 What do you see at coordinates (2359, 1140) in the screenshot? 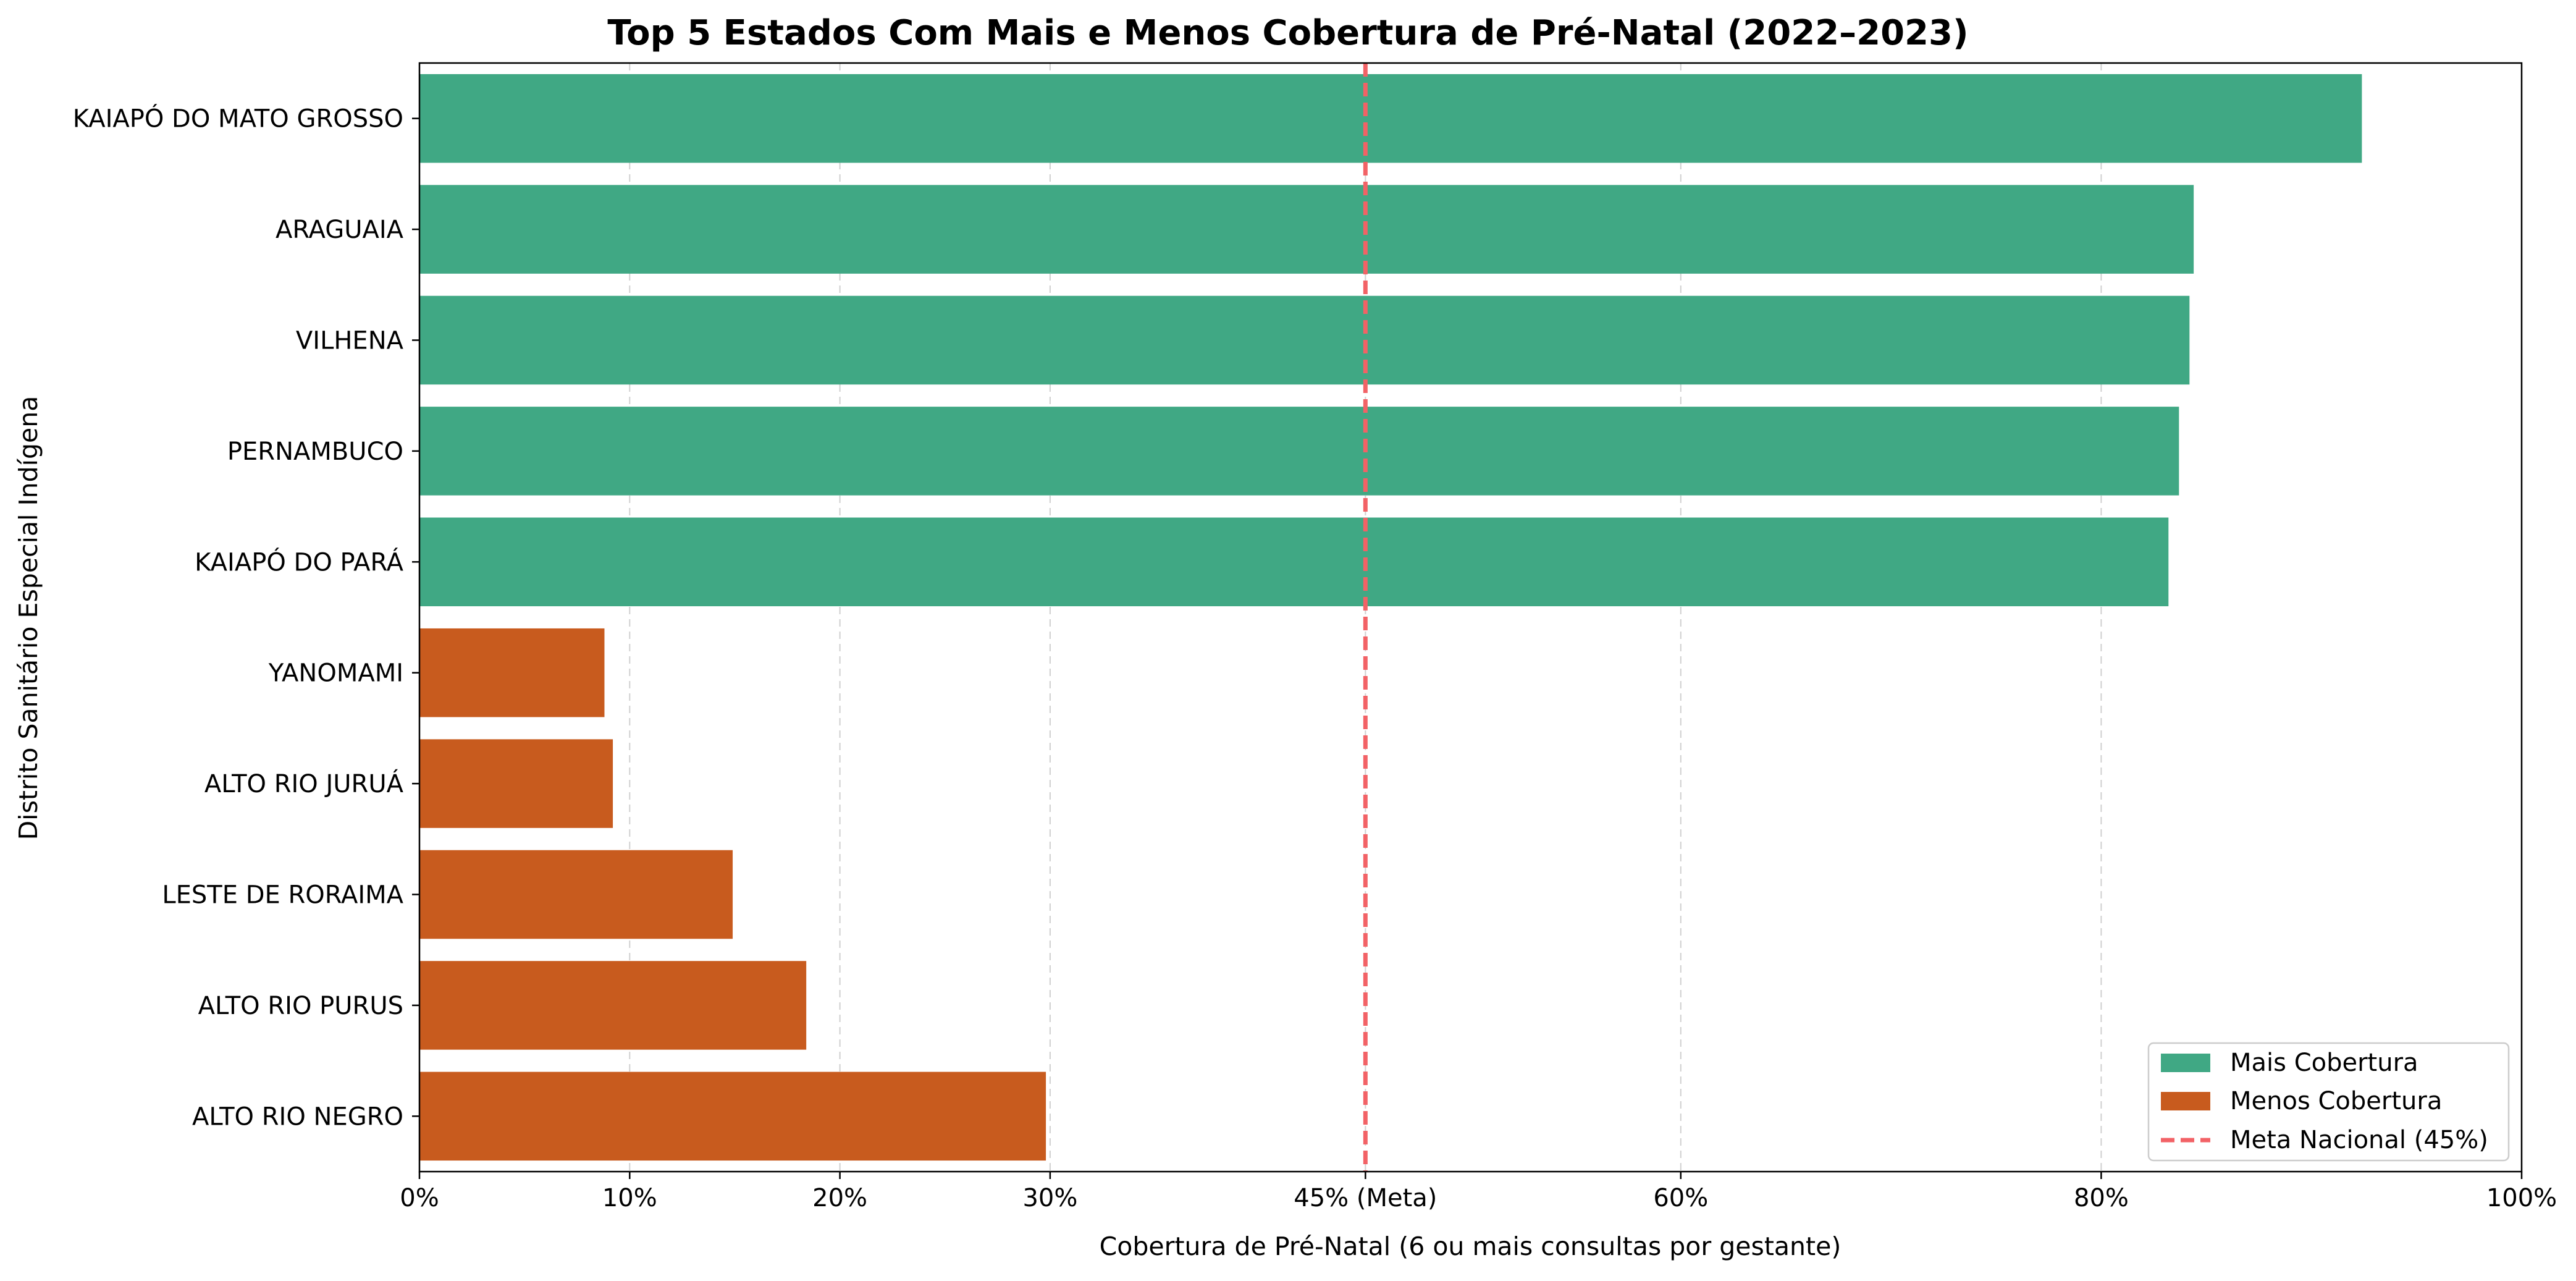
I see `legend-label-meta-nacional: Meta Nacional (45%)` at bounding box center [2359, 1140].